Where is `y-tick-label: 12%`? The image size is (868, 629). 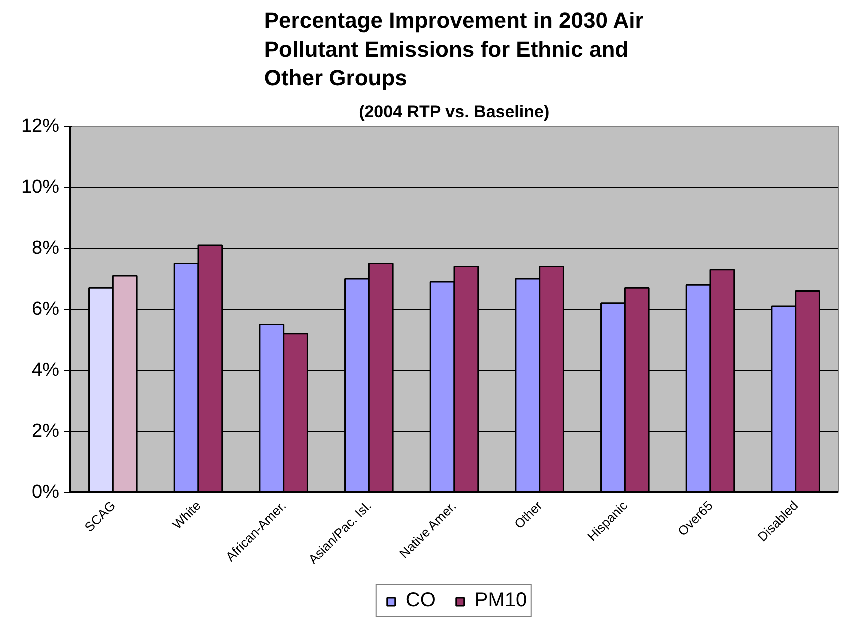
y-tick-label: 12% is located at coordinates (40, 126).